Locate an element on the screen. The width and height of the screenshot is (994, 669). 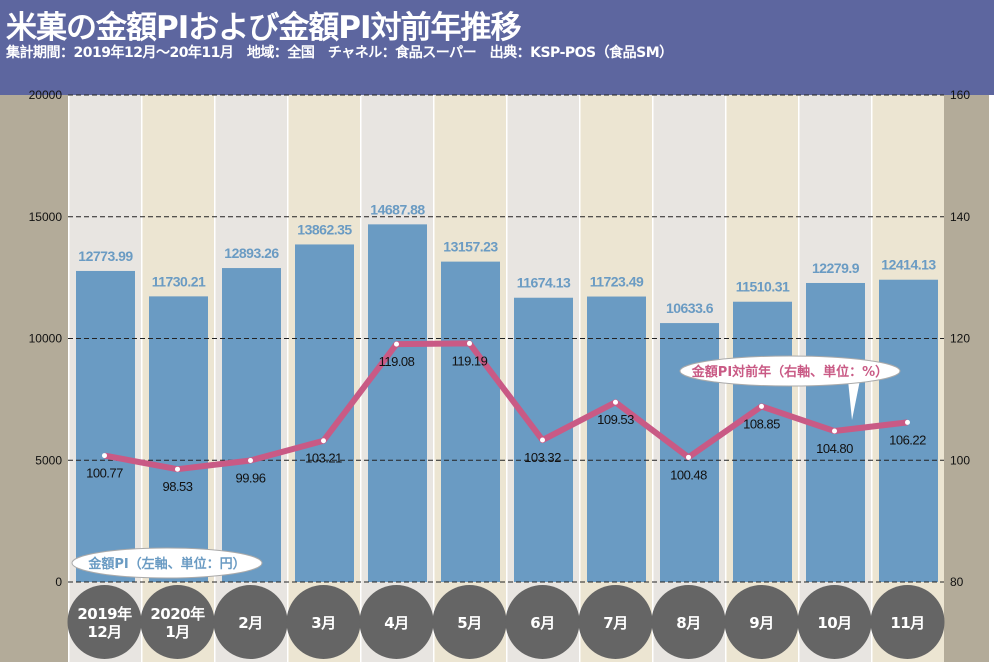
category-label: 2020年 is located at coordinates (177, 614).